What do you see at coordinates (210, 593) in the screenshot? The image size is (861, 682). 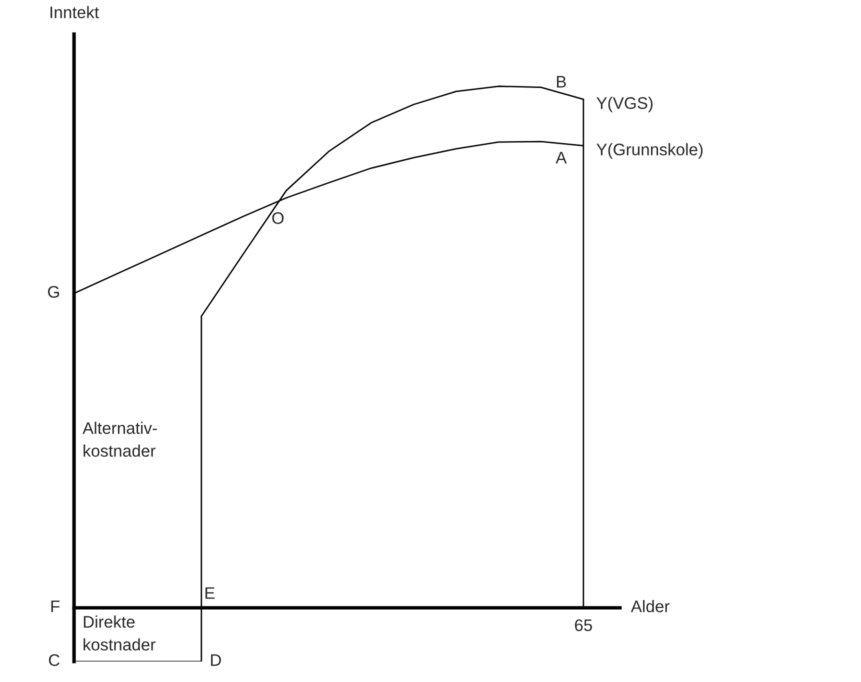 I see `annotation: E` at bounding box center [210, 593].